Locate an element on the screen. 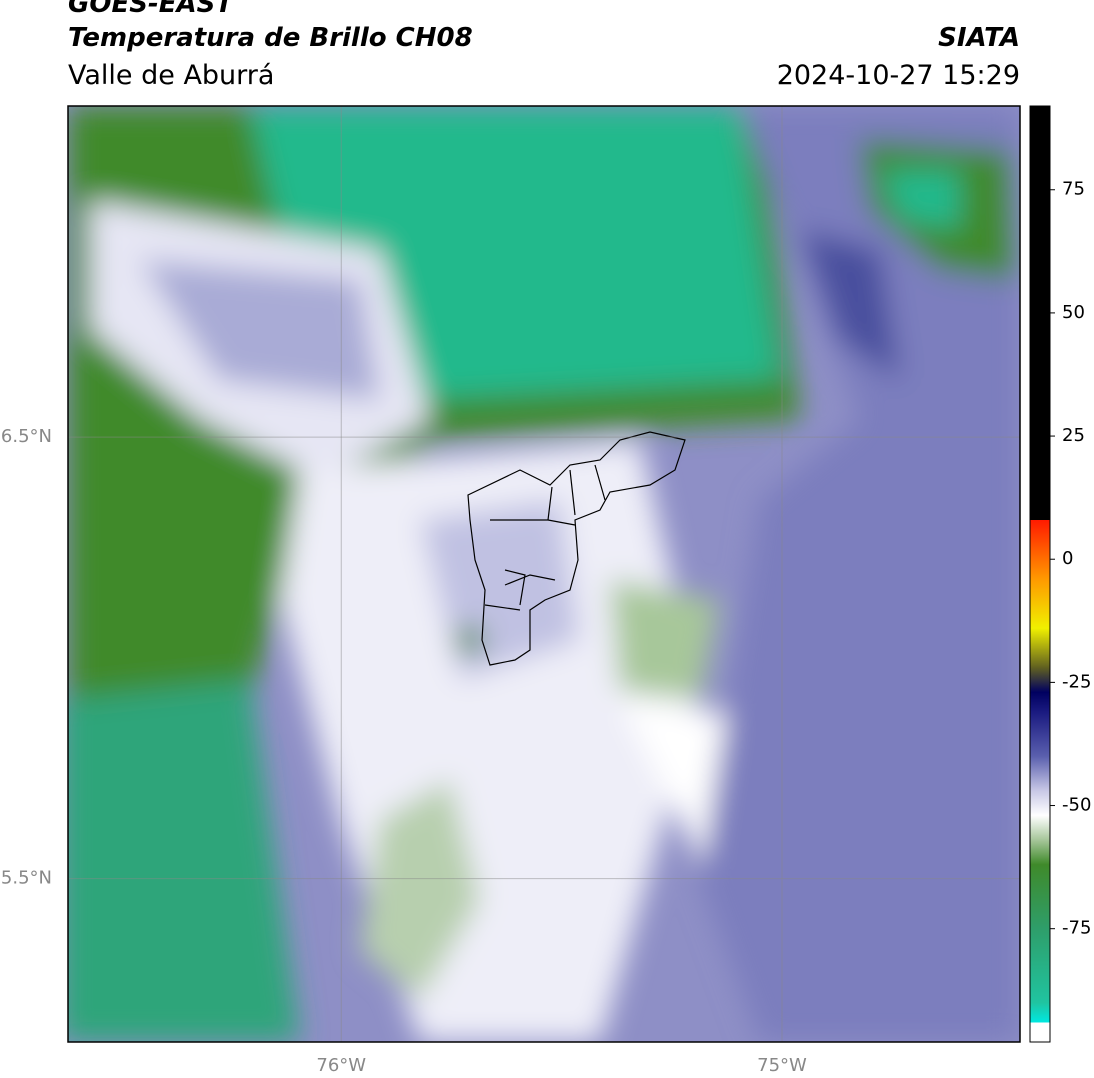  lon-label: 75°W is located at coordinates (782, 1065).